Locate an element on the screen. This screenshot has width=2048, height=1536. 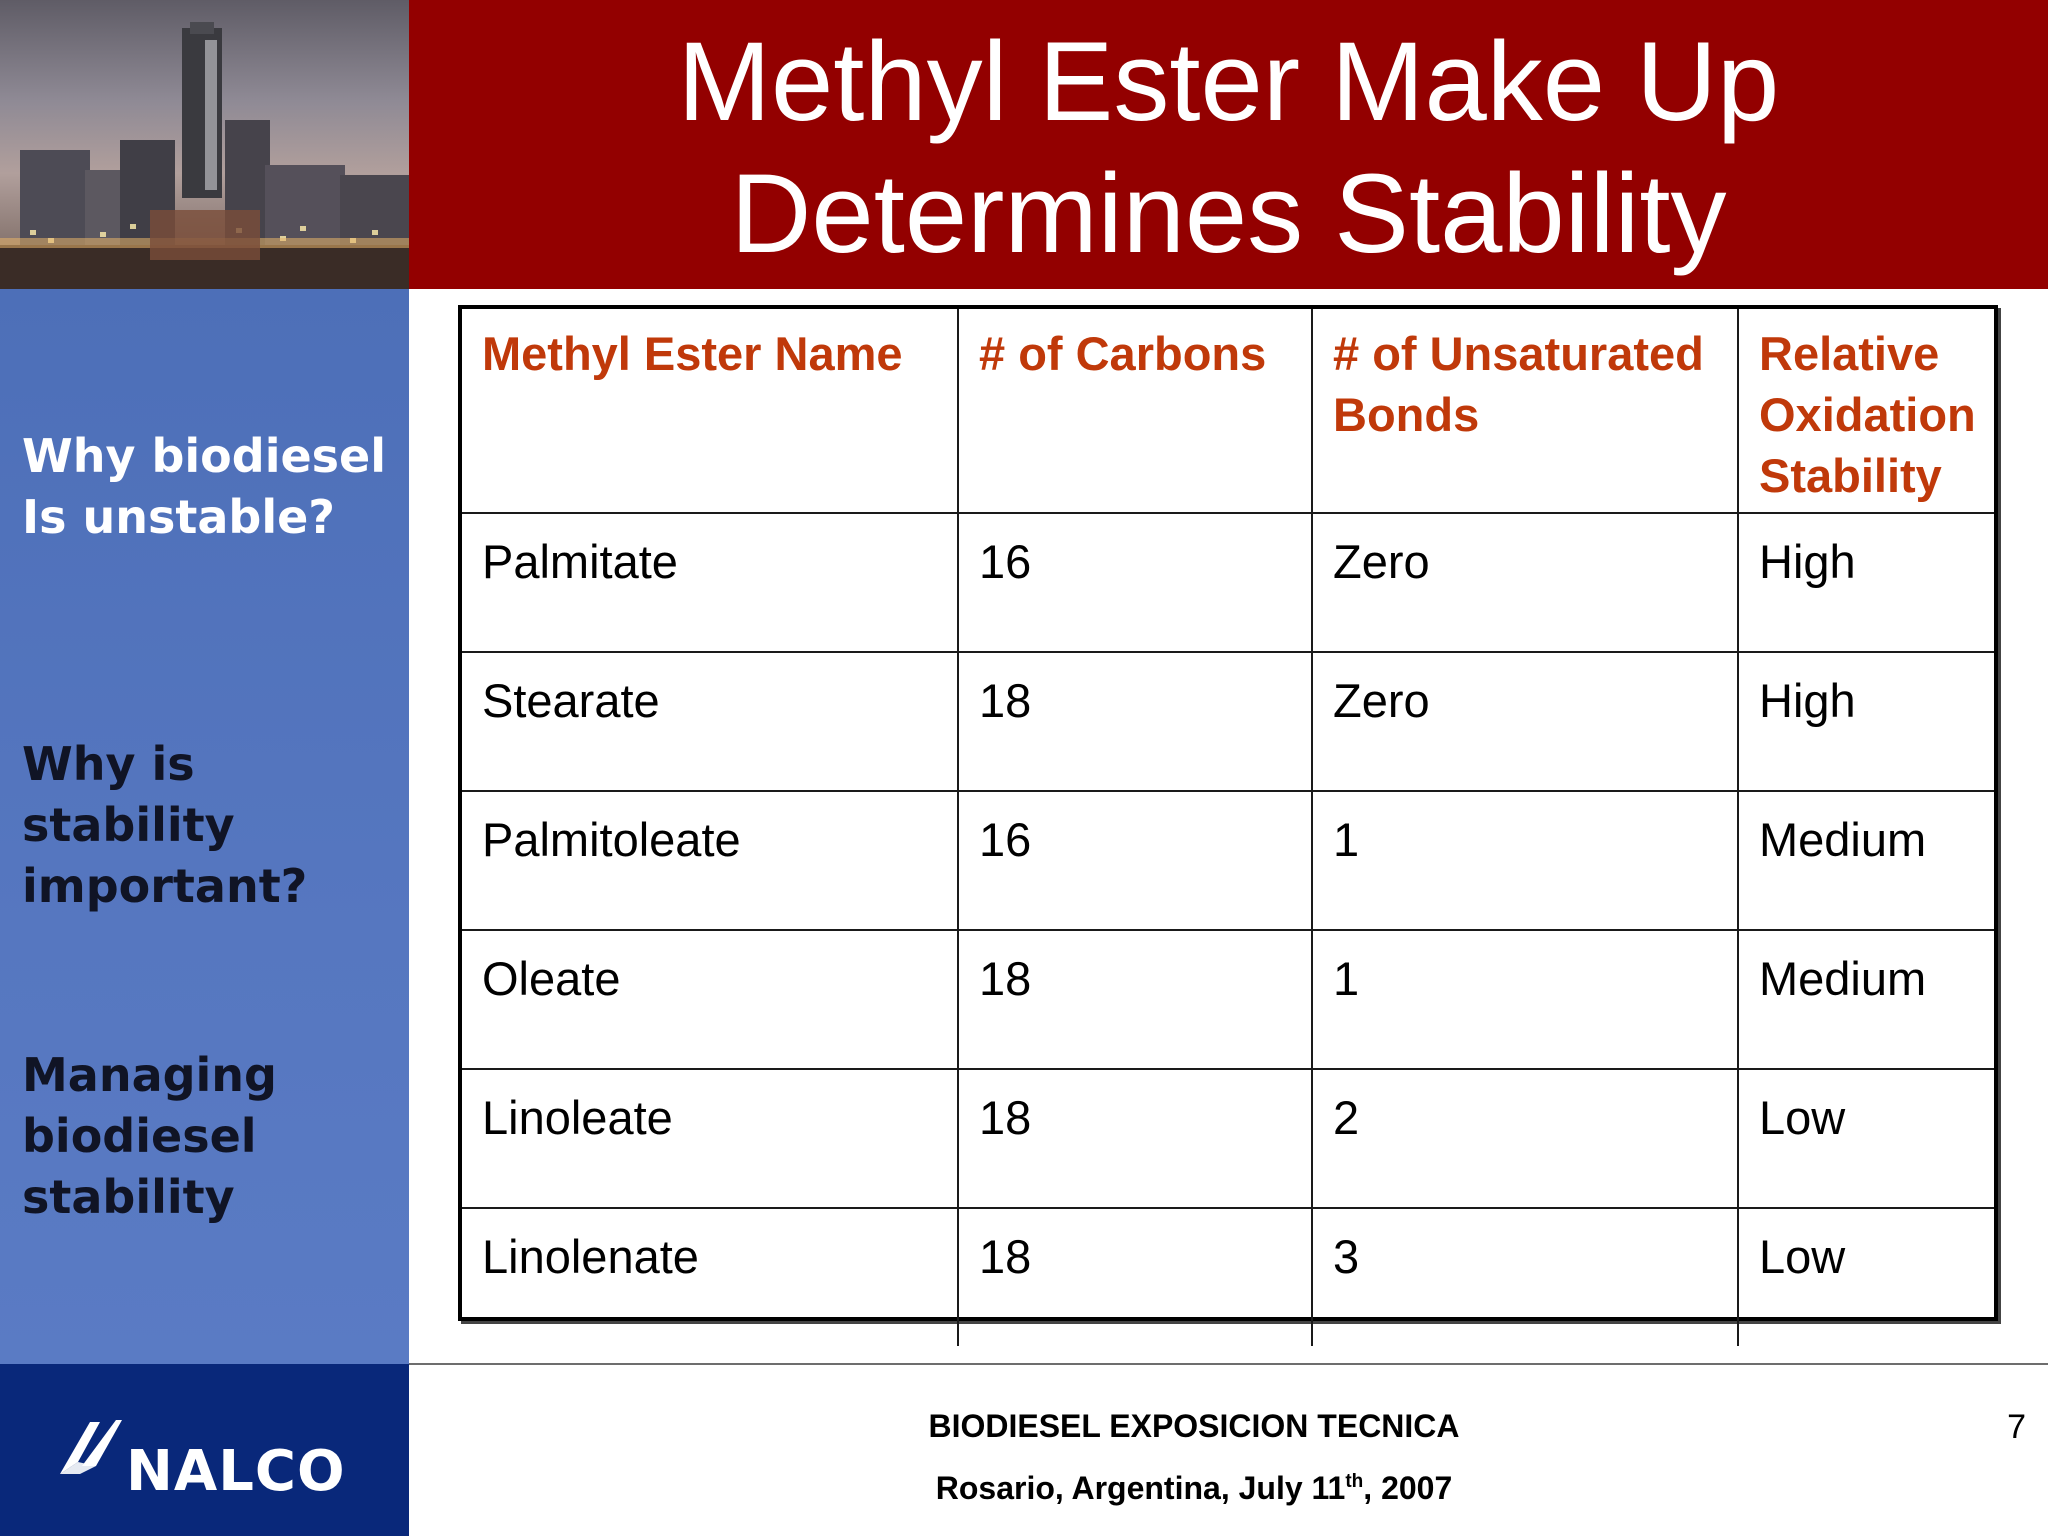
cell-name: Oleate is located at coordinates (710, 999).